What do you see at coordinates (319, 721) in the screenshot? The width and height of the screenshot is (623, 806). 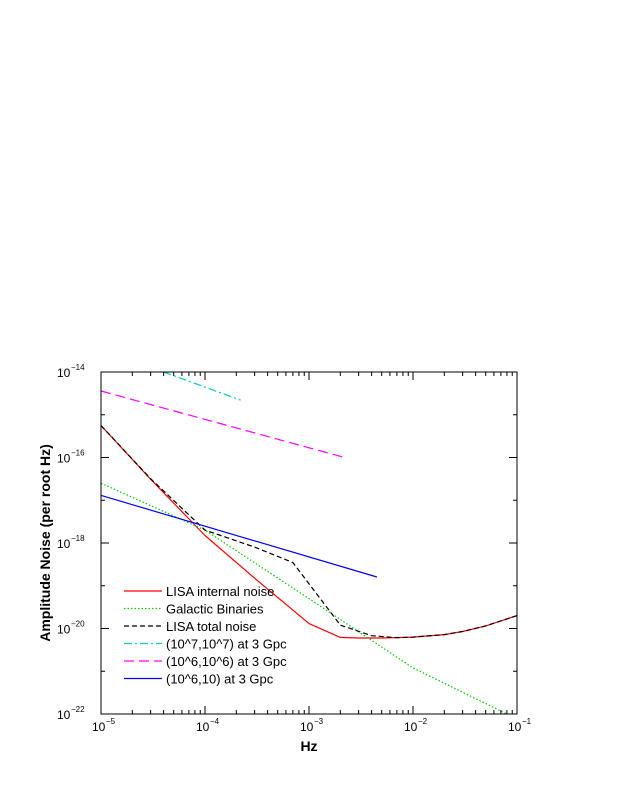 I see `x-tick-exponent: −3` at bounding box center [319, 721].